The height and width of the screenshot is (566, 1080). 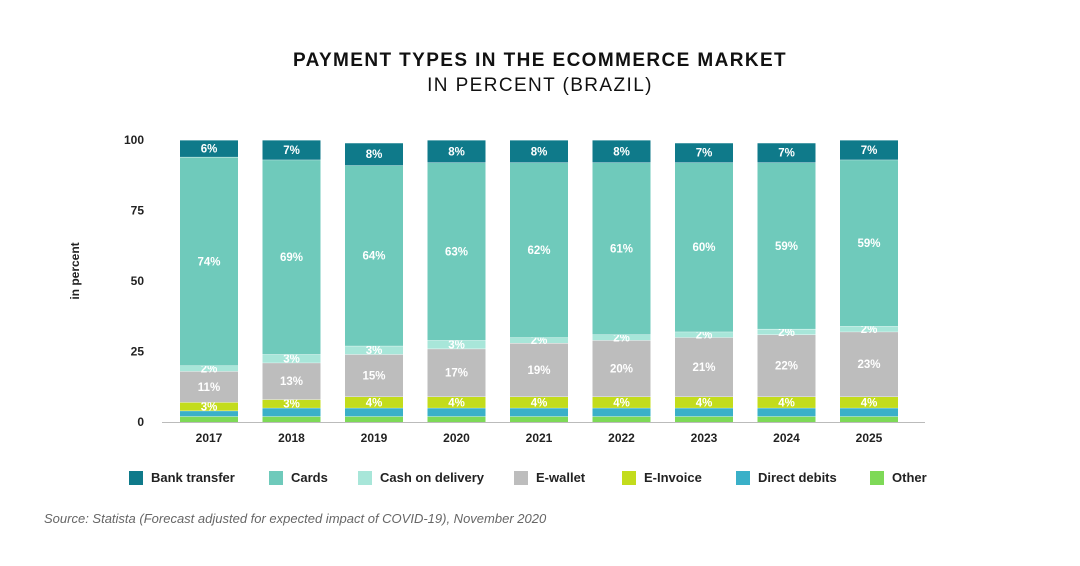 What do you see at coordinates (786, 247) in the screenshot?
I see `data-label: 59%` at bounding box center [786, 247].